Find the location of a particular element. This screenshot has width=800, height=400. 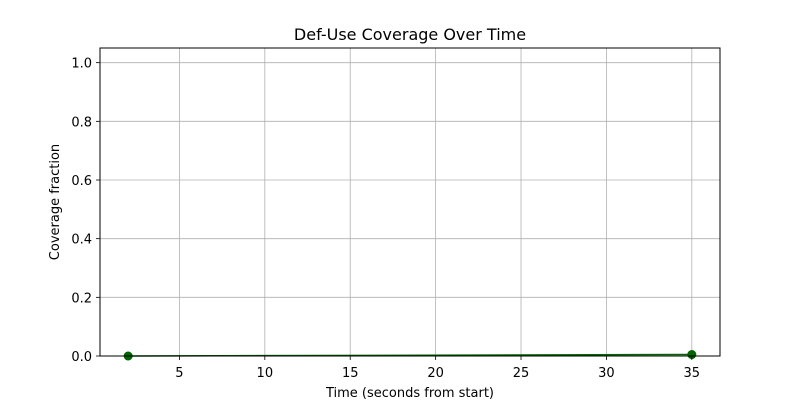

x-tick-label: 30 is located at coordinates (606, 373).